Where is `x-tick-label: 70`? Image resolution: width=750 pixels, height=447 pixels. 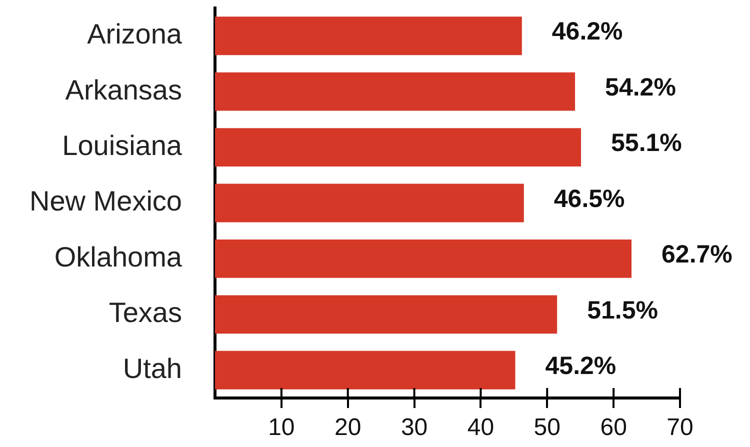
x-tick-label: 70 is located at coordinates (680, 428).